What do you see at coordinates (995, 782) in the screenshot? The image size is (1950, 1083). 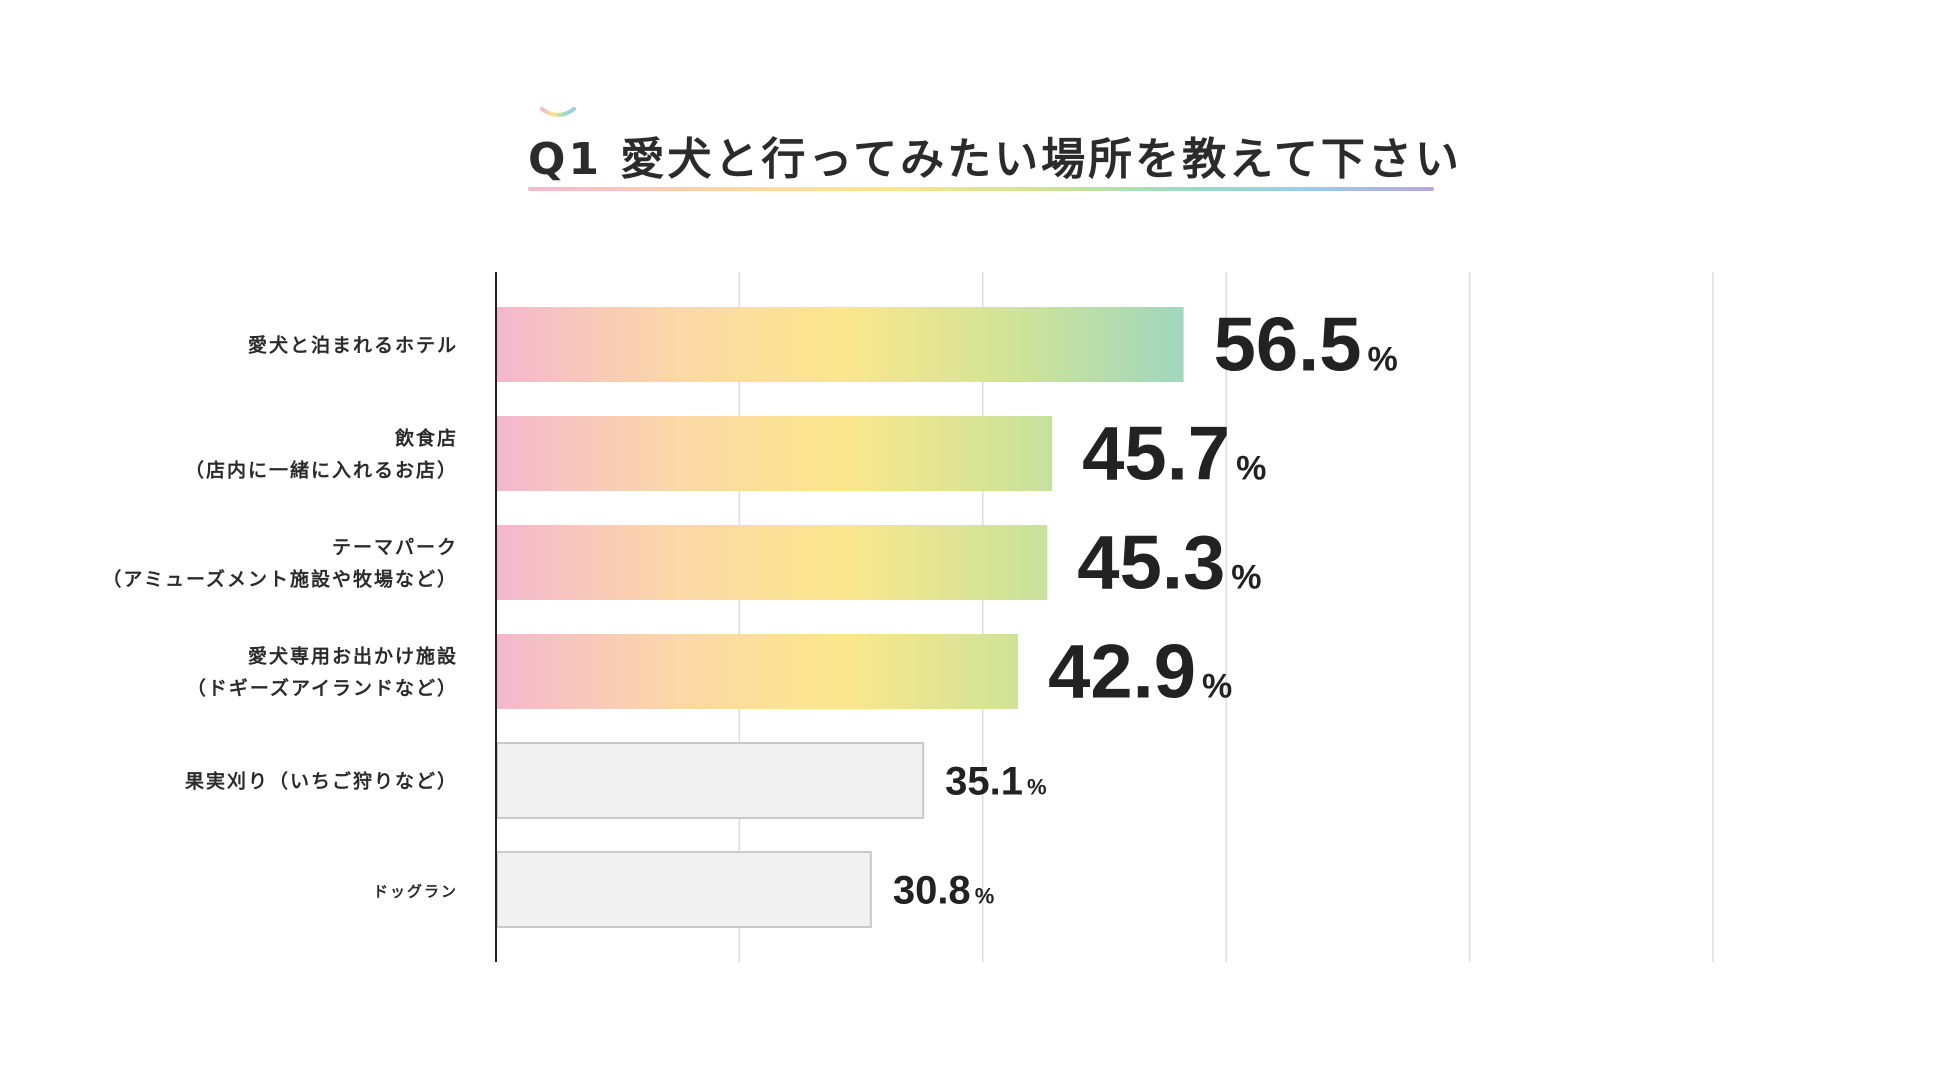 I see `value-label: 35.1%` at bounding box center [995, 782].